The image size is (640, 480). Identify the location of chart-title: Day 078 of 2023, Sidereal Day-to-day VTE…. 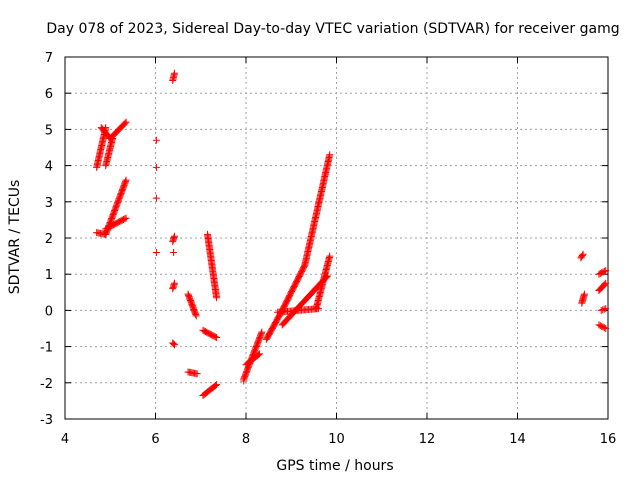
(332, 29).